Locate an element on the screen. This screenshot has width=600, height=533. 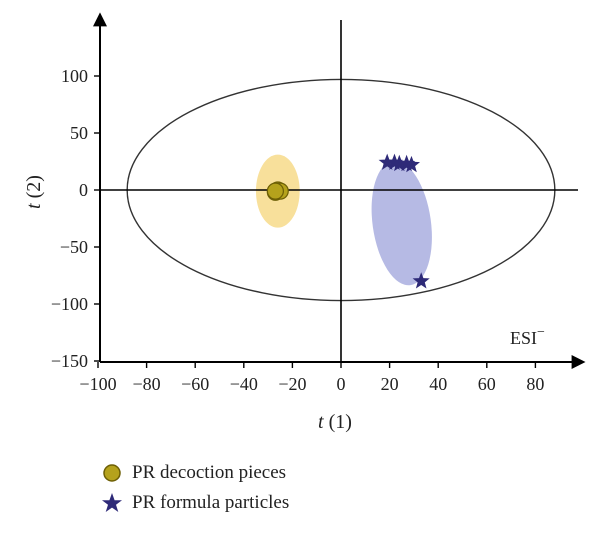
x-axis-title: t (1) is located at coordinates (335, 422).